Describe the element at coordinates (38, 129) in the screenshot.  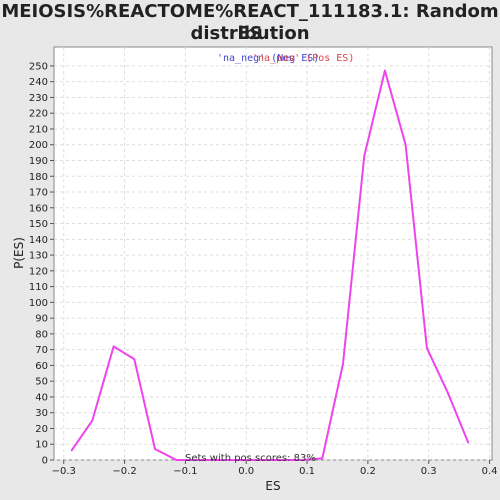
I see `y-tick-label: 210` at that location.